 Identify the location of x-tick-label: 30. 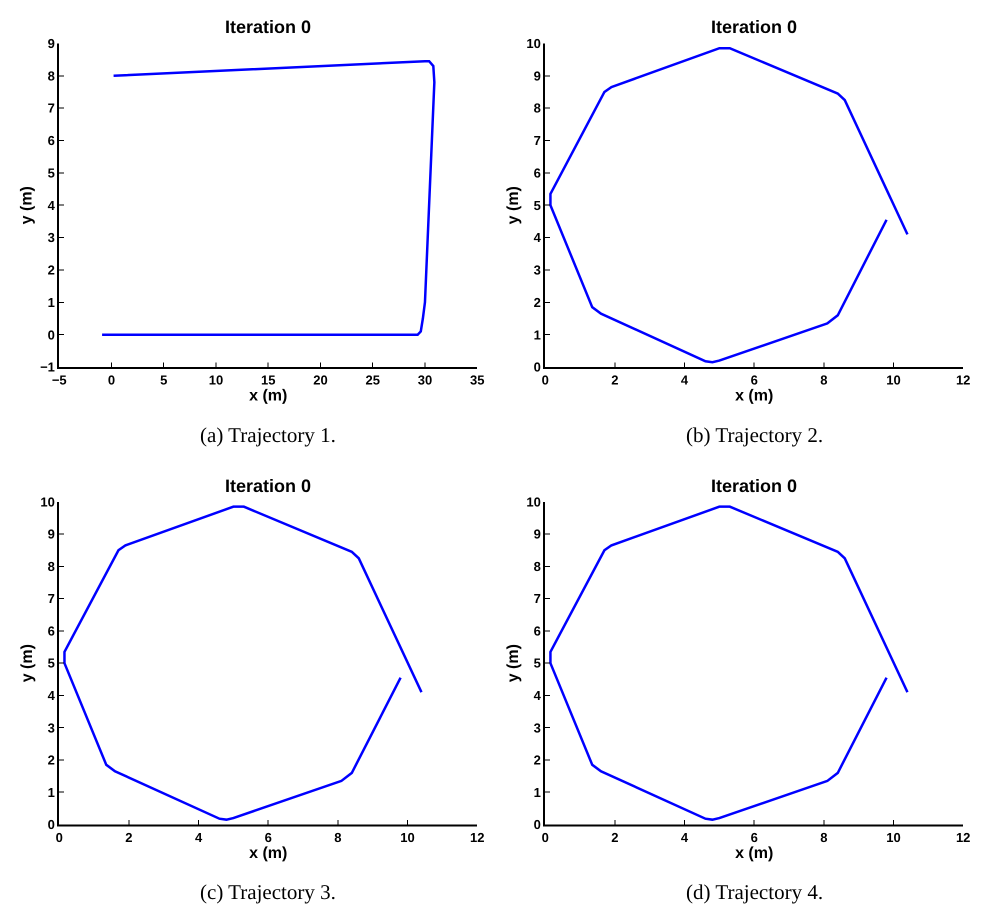
(425, 380).